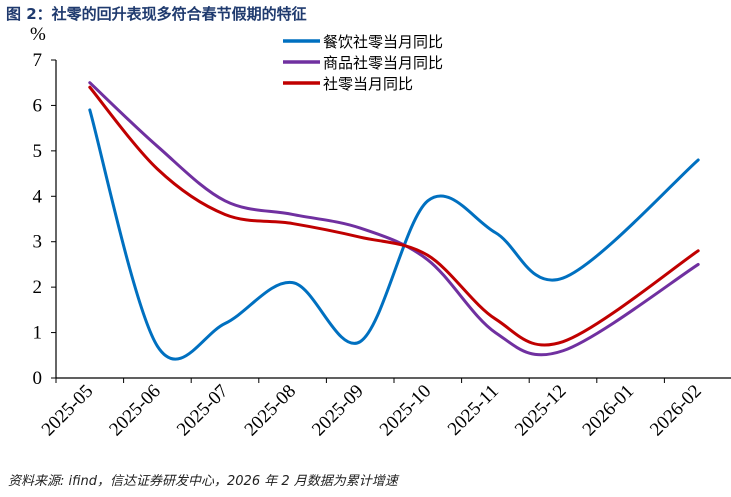 The height and width of the screenshot is (497, 731). What do you see at coordinates (38, 105) in the screenshot?
I see `y-tick-label: 6` at bounding box center [38, 105].